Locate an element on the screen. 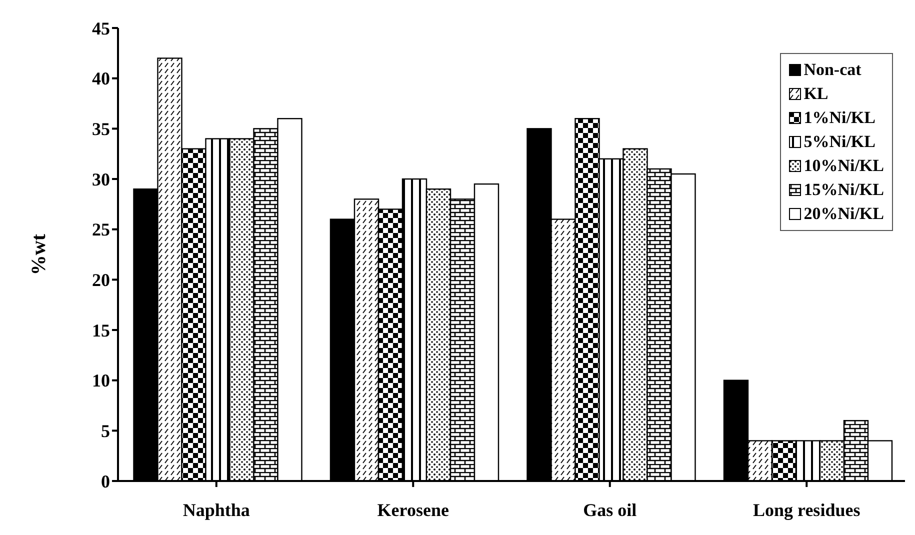 The width and height of the screenshot is (915, 535). x-tick-label: Gas oil is located at coordinates (610, 510).